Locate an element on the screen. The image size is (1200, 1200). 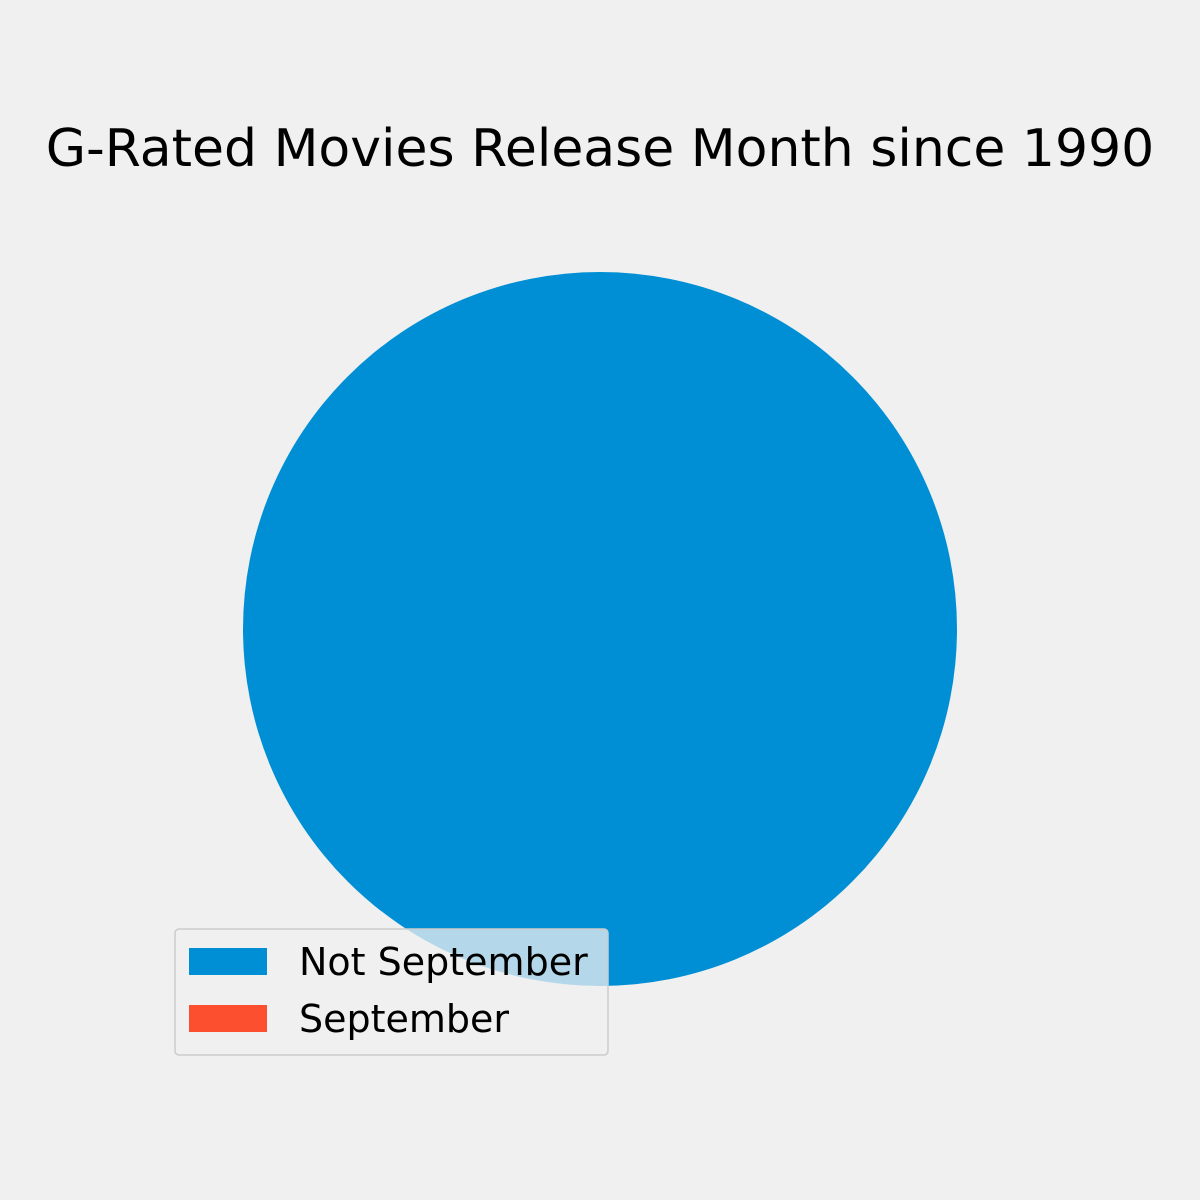
legend: Not September September is located at coordinates (391, 992).